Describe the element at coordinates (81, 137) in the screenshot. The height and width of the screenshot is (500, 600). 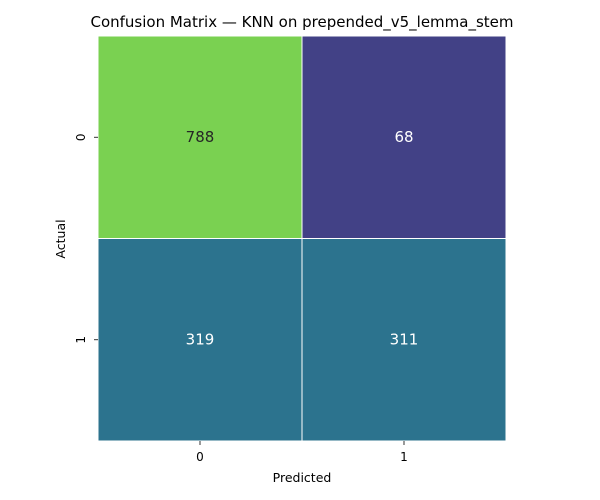
I see `y-tick-label: 0` at that location.